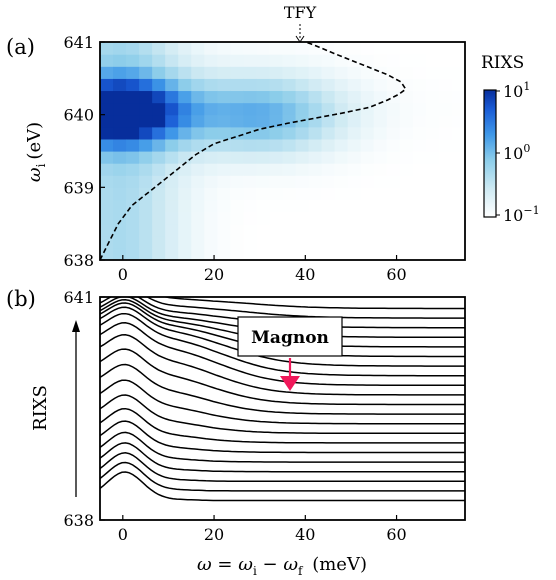 The image size is (556, 580). I want to click on x-tick-label: 0, so click(123, 534).